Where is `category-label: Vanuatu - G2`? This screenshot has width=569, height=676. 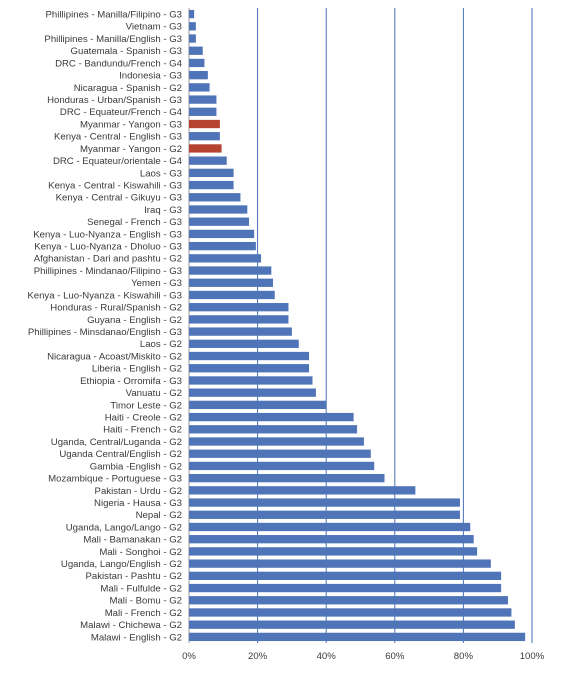
category-label: Vanuatu - G2 is located at coordinates (154, 393).